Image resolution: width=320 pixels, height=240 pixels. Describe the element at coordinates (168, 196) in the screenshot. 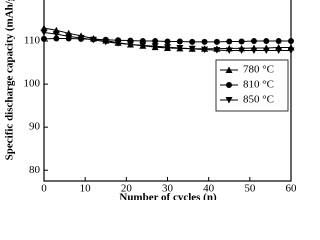

I see `x-axis-label: Number of cycles (n)` at that location.